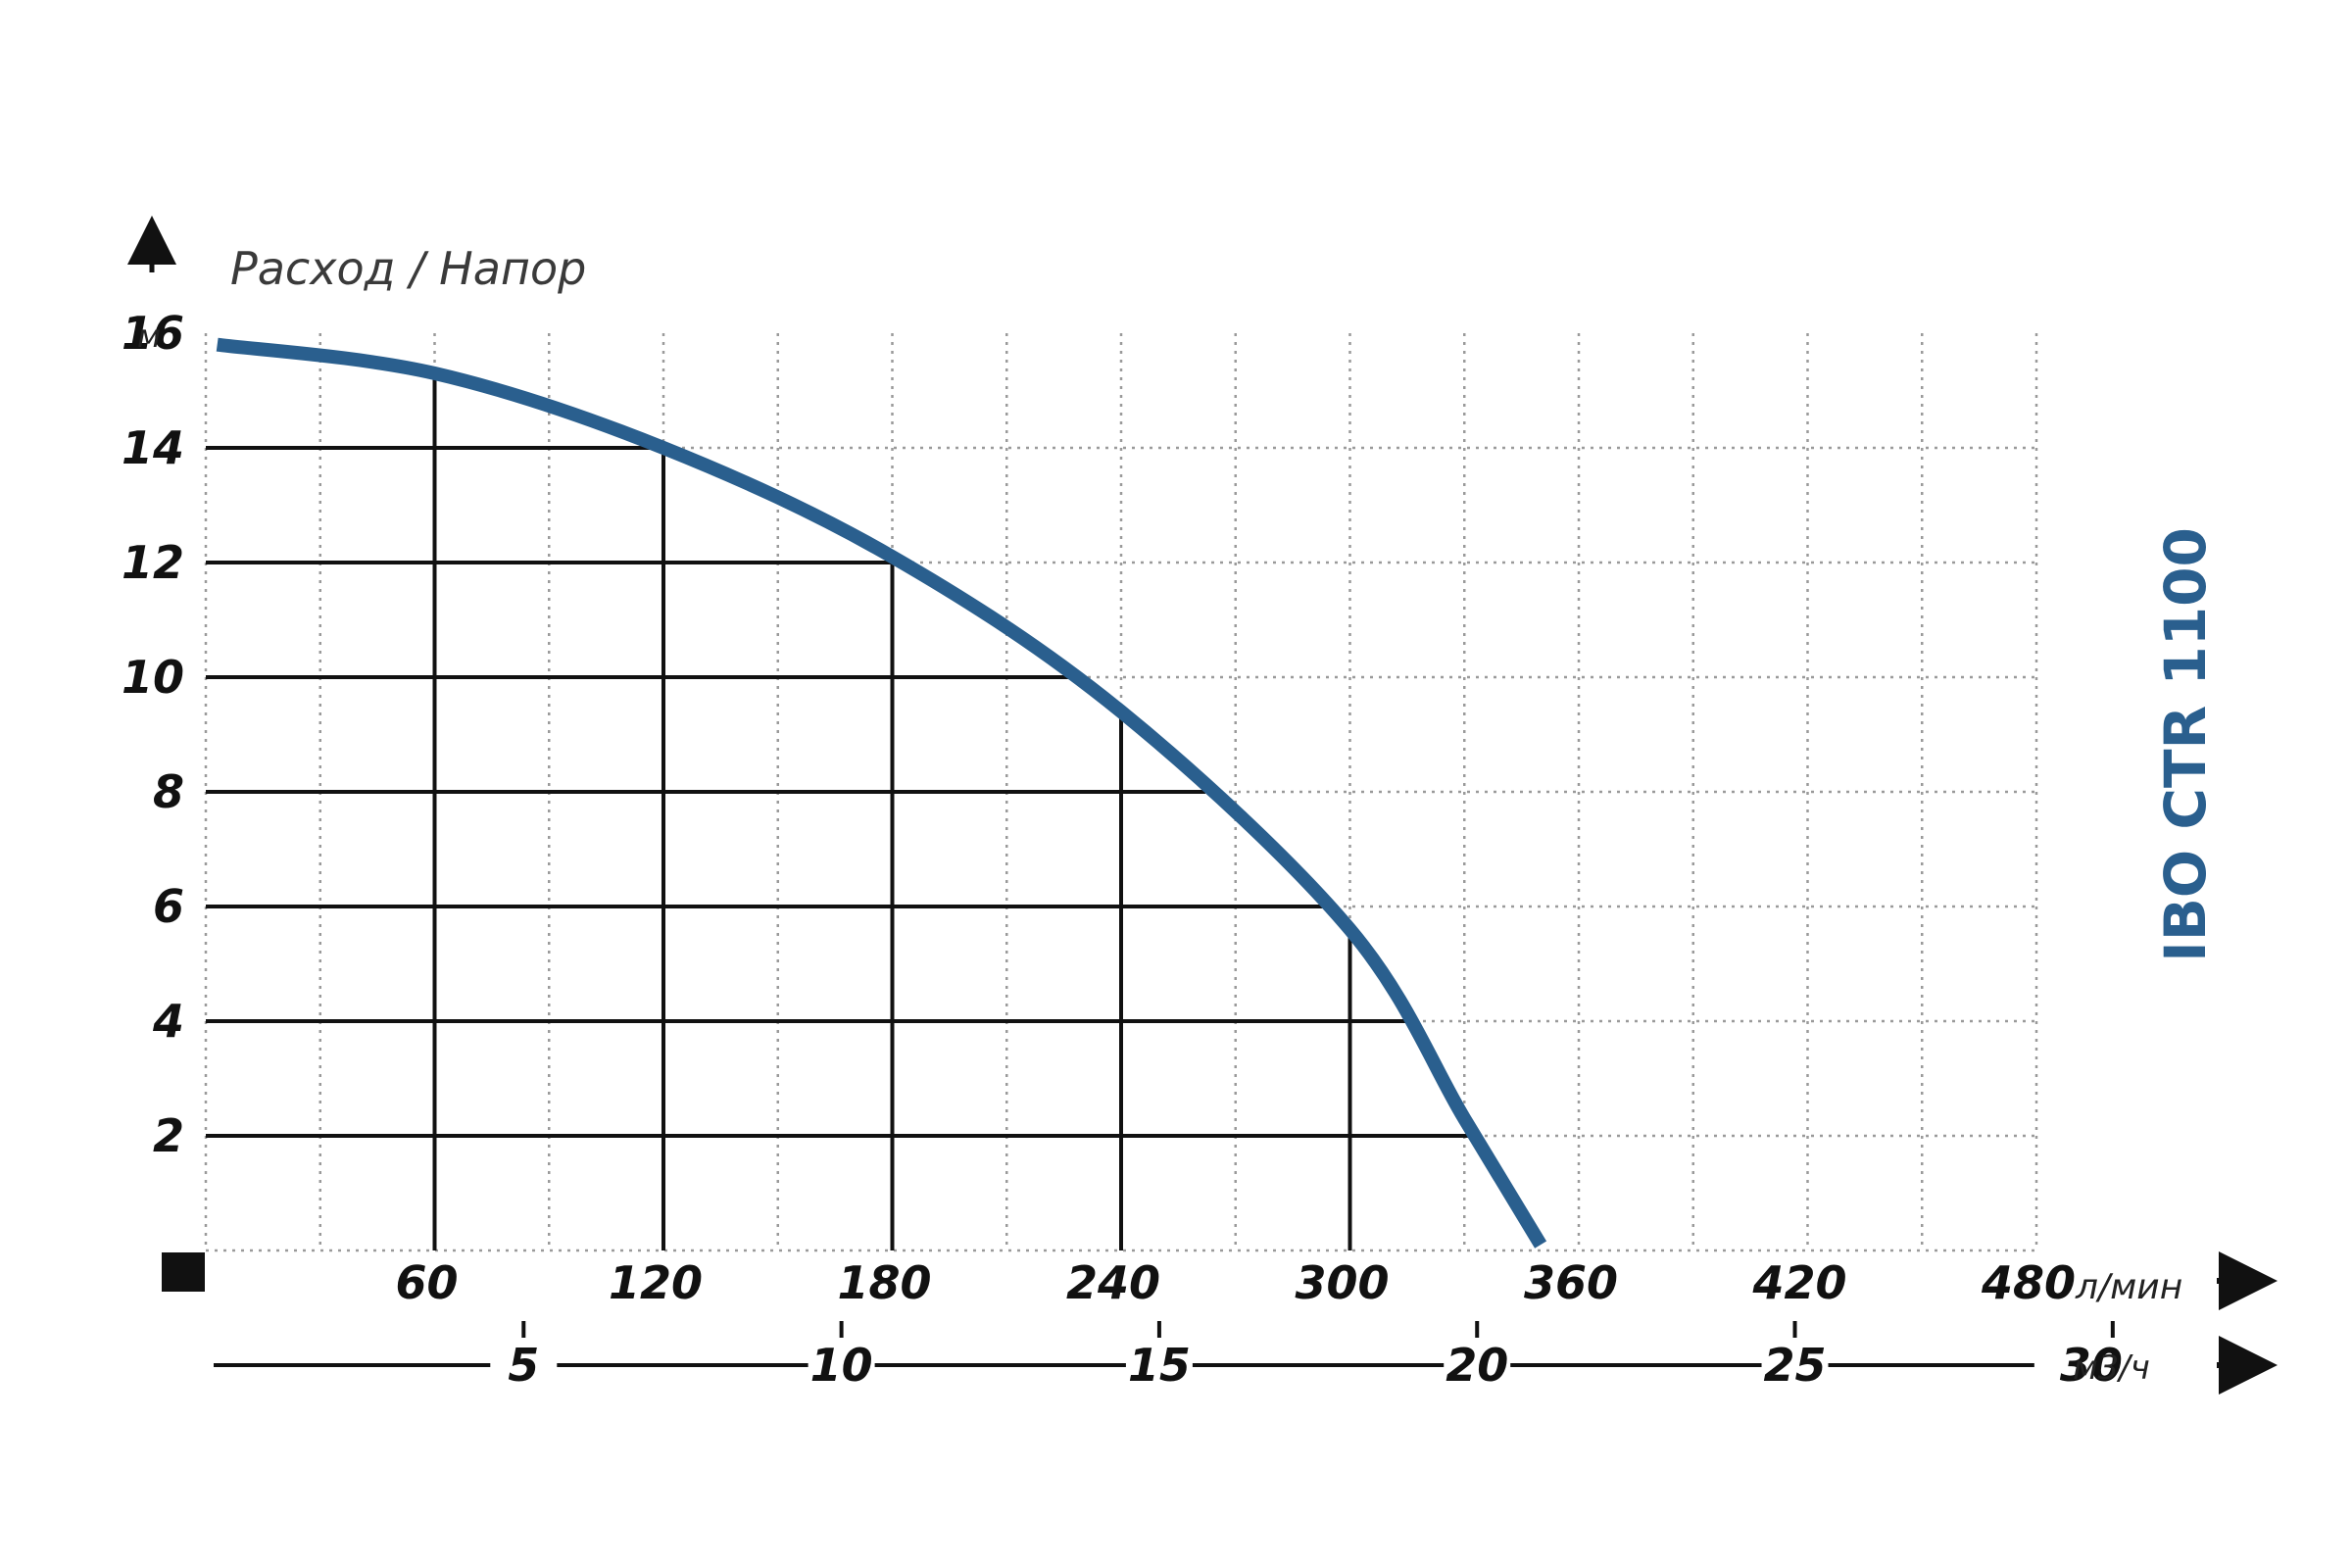 Image resolution: width=2352 pixels, height=1568 pixels. I want to click on y-tick-label: 14, so click(153, 447).